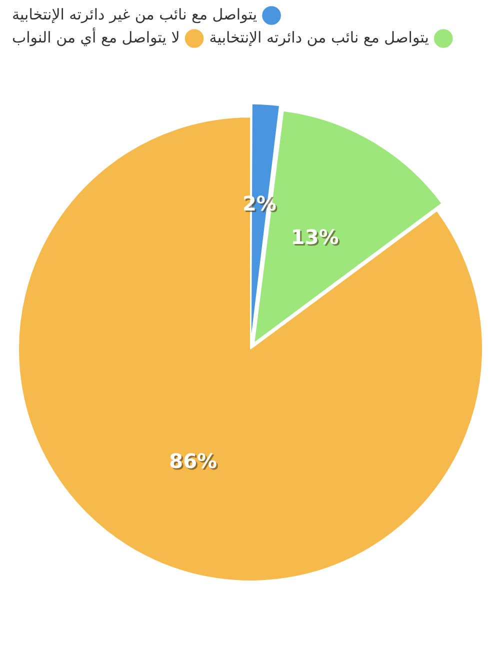  What do you see at coordinates (194, 462) in the screenshot?
I see `data-label: 86%` at bounding box center [194, 462].